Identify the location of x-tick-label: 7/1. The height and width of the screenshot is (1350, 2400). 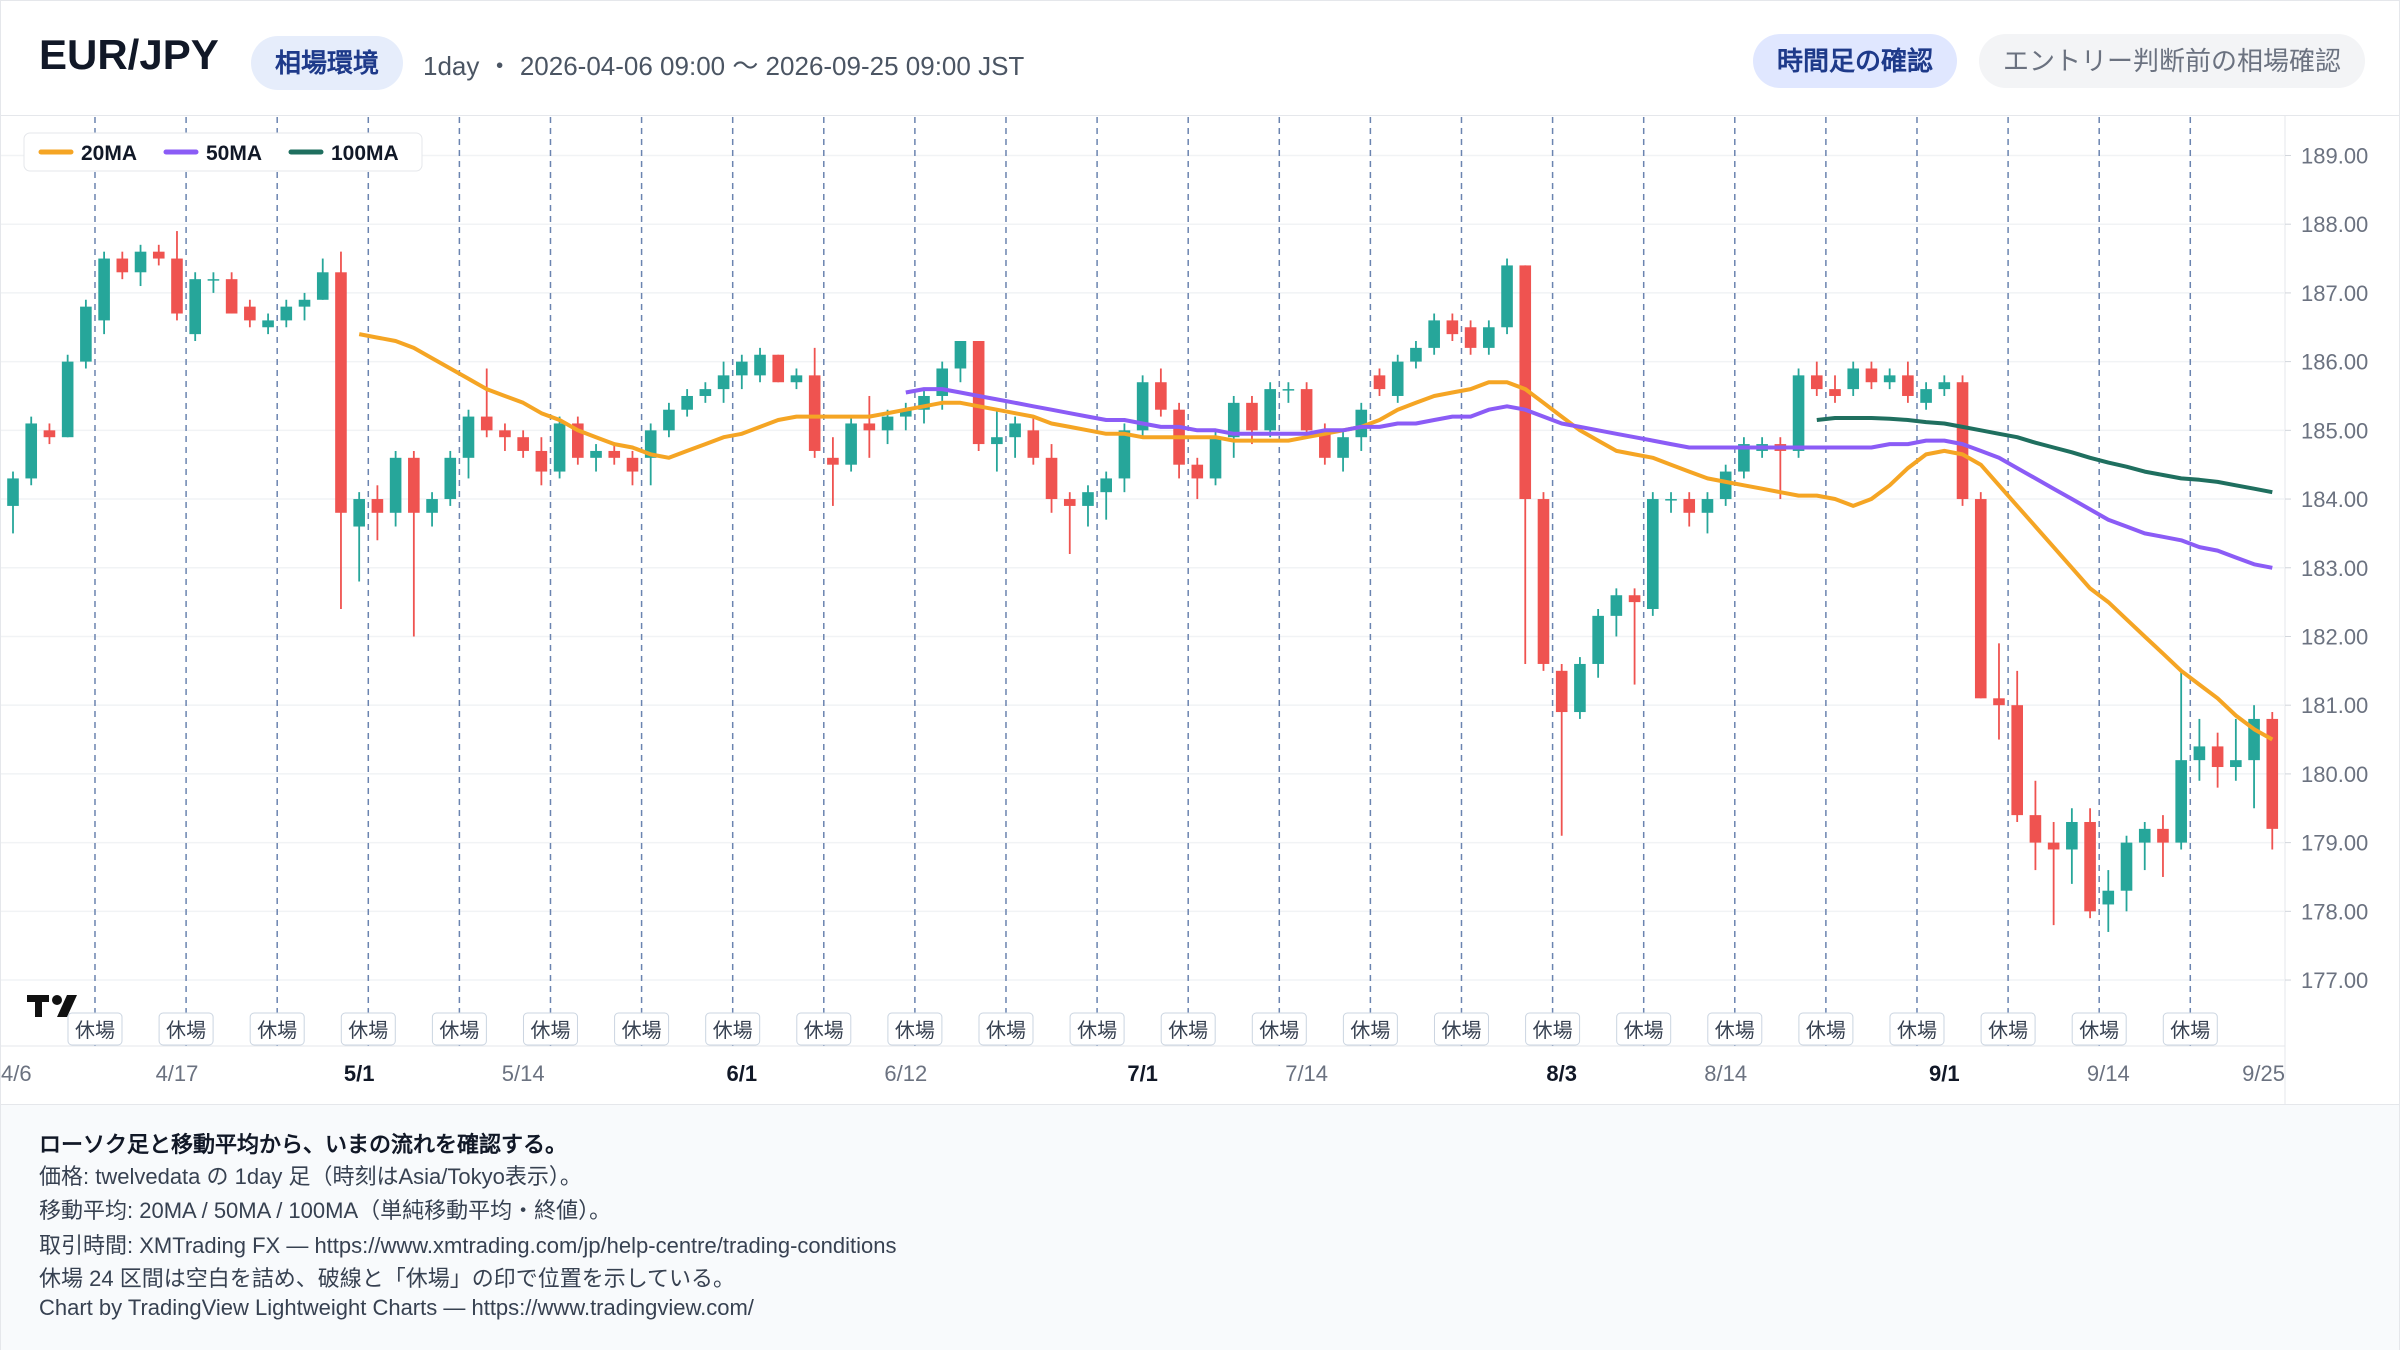
(1142, 1073).